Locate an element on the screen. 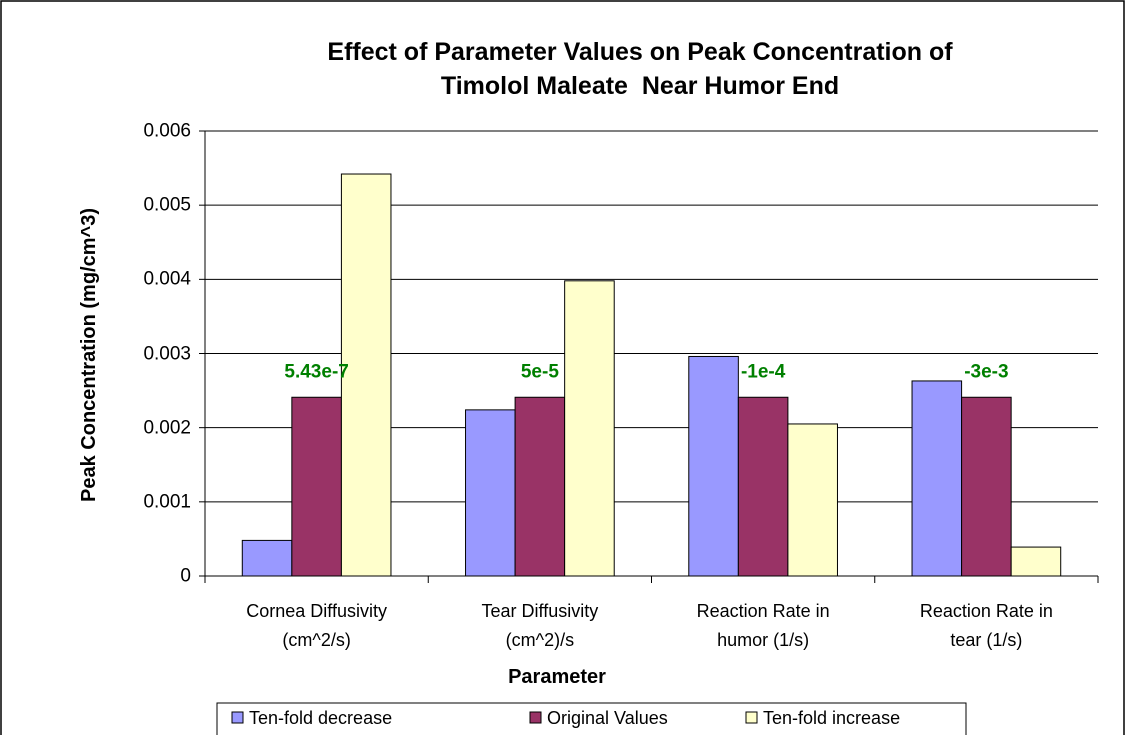 The height and width of the screenshot is (735, 1126). annotation: 5e-5 is located at coordinates (539, 372).